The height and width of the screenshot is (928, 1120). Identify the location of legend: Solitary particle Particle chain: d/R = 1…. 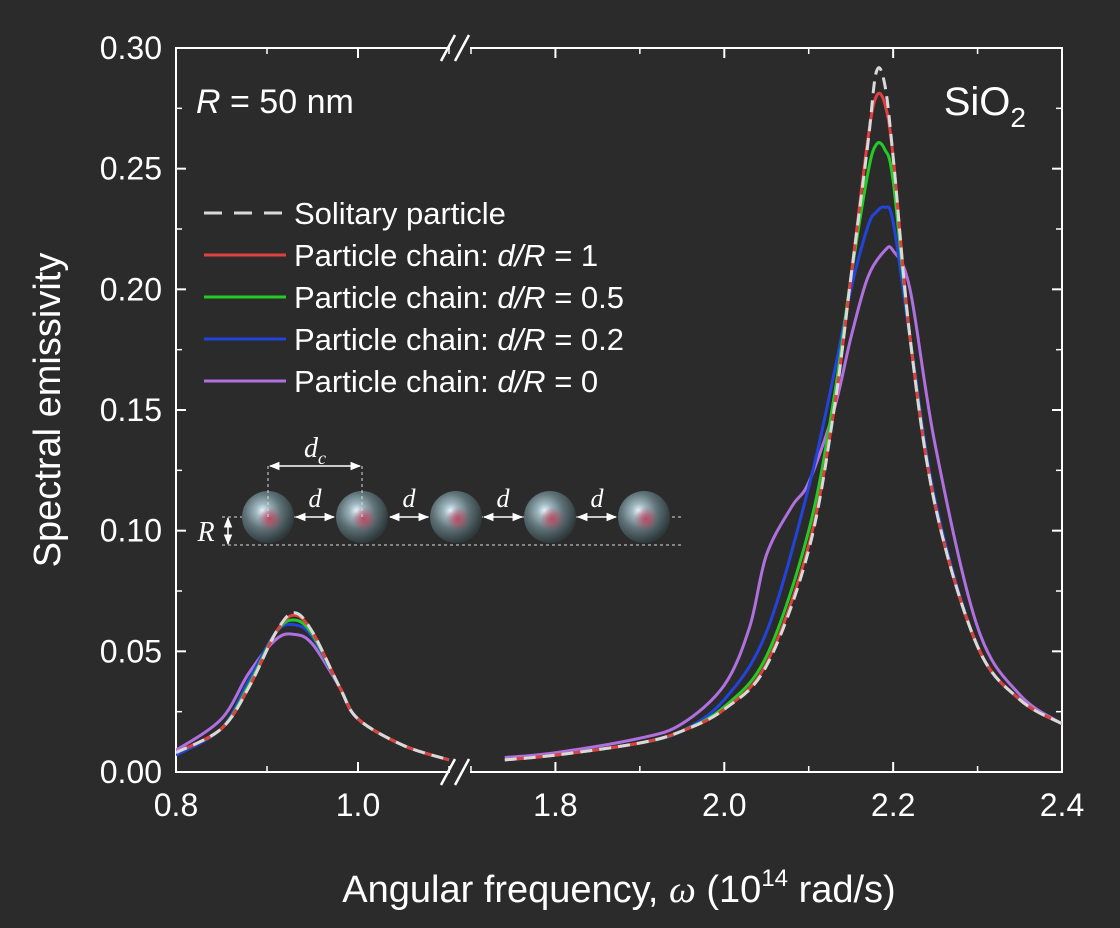
(414, 297).